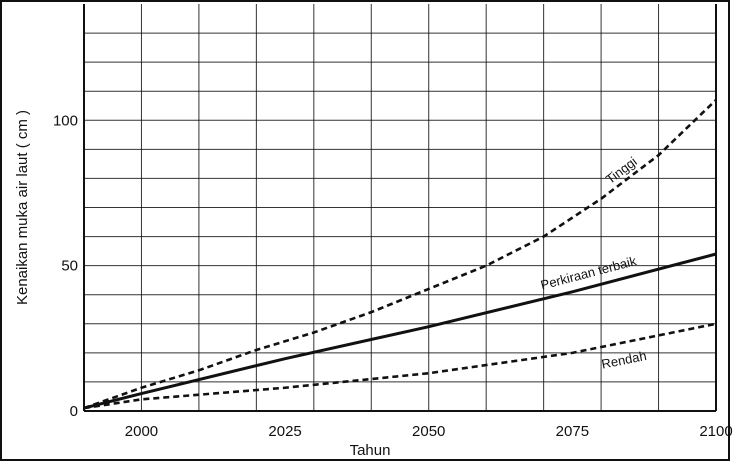 This screenshot has height=467, width=733. Describe the element at coordinates (22, 207) in the screenshot. I see `y-axis-title: Kenaikan muka air laut ( cm )` at that location.